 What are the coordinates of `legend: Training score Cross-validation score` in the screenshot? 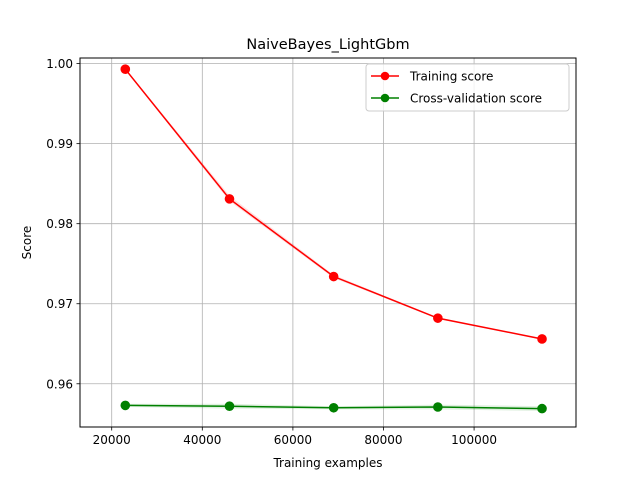 It's located at (467, 87).